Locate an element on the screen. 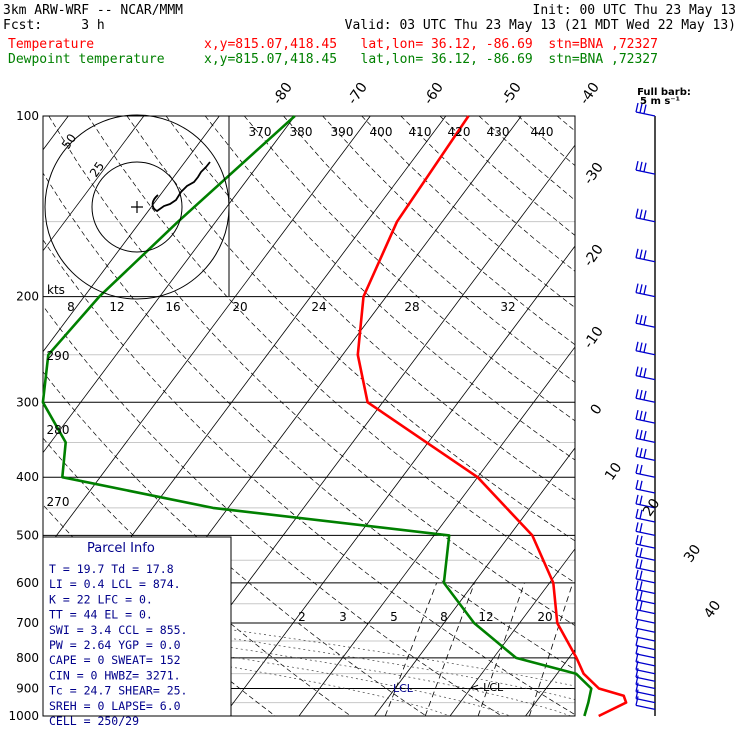 This screenshot has height=740, width=740. isotherm-label: 40 is located at coordinates (712, 610).